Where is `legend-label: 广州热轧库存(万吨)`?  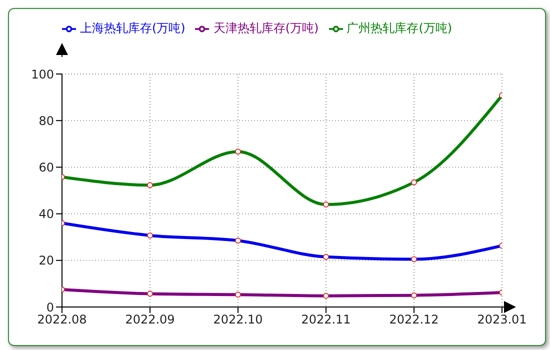
legend-label: 广州热轧库存(万吨) is located at coordinates (399, 28).